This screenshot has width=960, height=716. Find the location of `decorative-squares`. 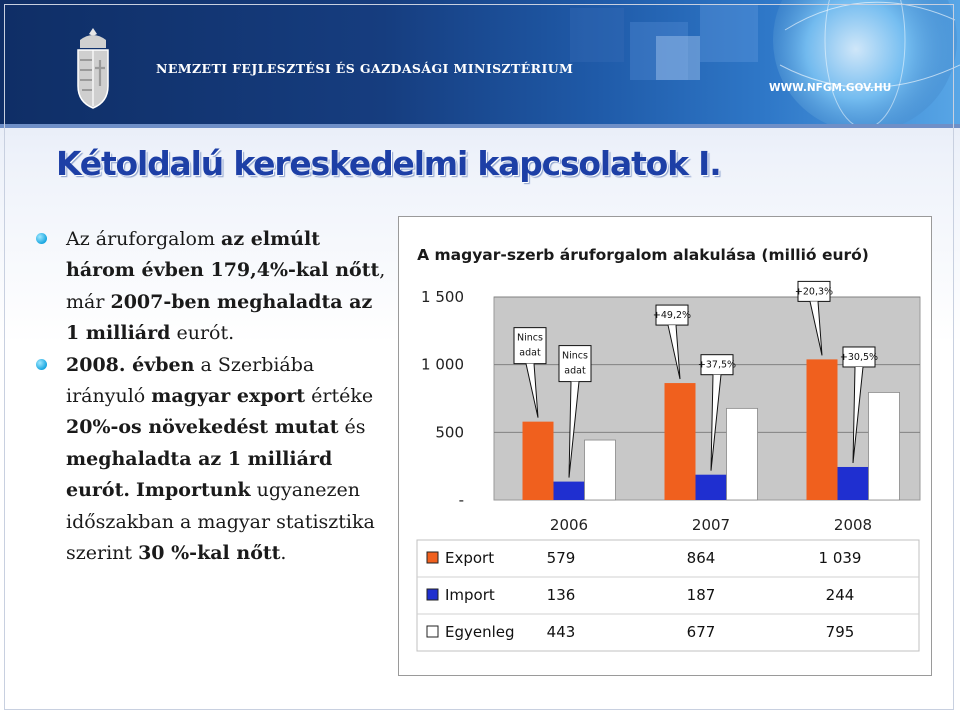

decorative-squares is located at coordinates (664, 42).